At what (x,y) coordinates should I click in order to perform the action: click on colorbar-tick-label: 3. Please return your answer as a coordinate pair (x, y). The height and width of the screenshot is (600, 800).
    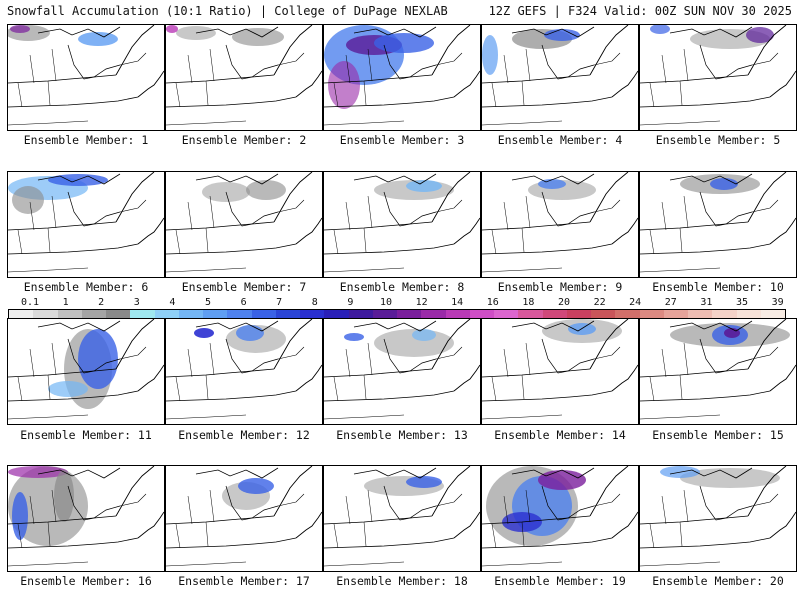
    Looking at the image, I should click on (136, 302).